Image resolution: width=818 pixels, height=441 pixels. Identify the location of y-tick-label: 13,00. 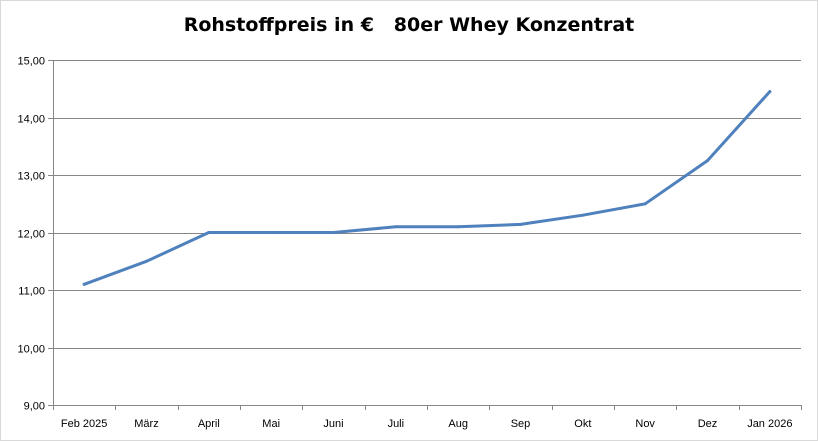
(31, 177).